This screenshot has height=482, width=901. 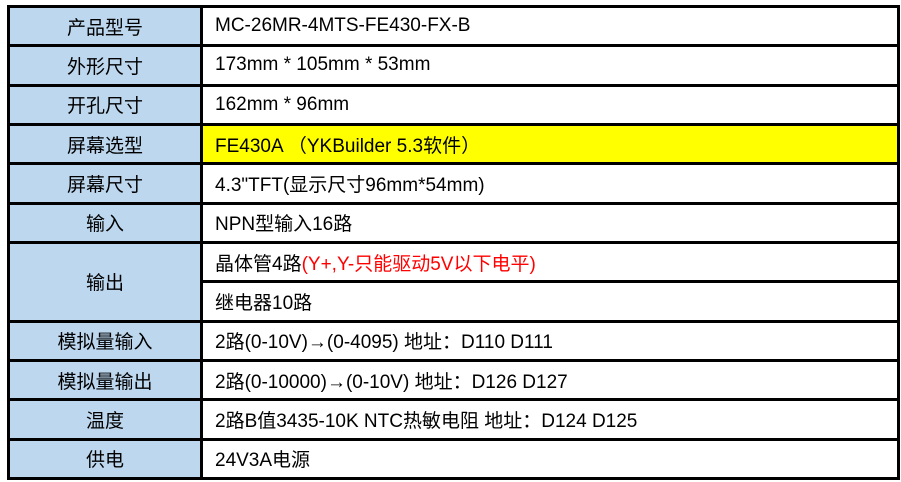 What do you see at coordinates (105, 380) in the screenshot?
I see `row-label-analog-output: 模拟量输出` at bounding box center [105, 380].